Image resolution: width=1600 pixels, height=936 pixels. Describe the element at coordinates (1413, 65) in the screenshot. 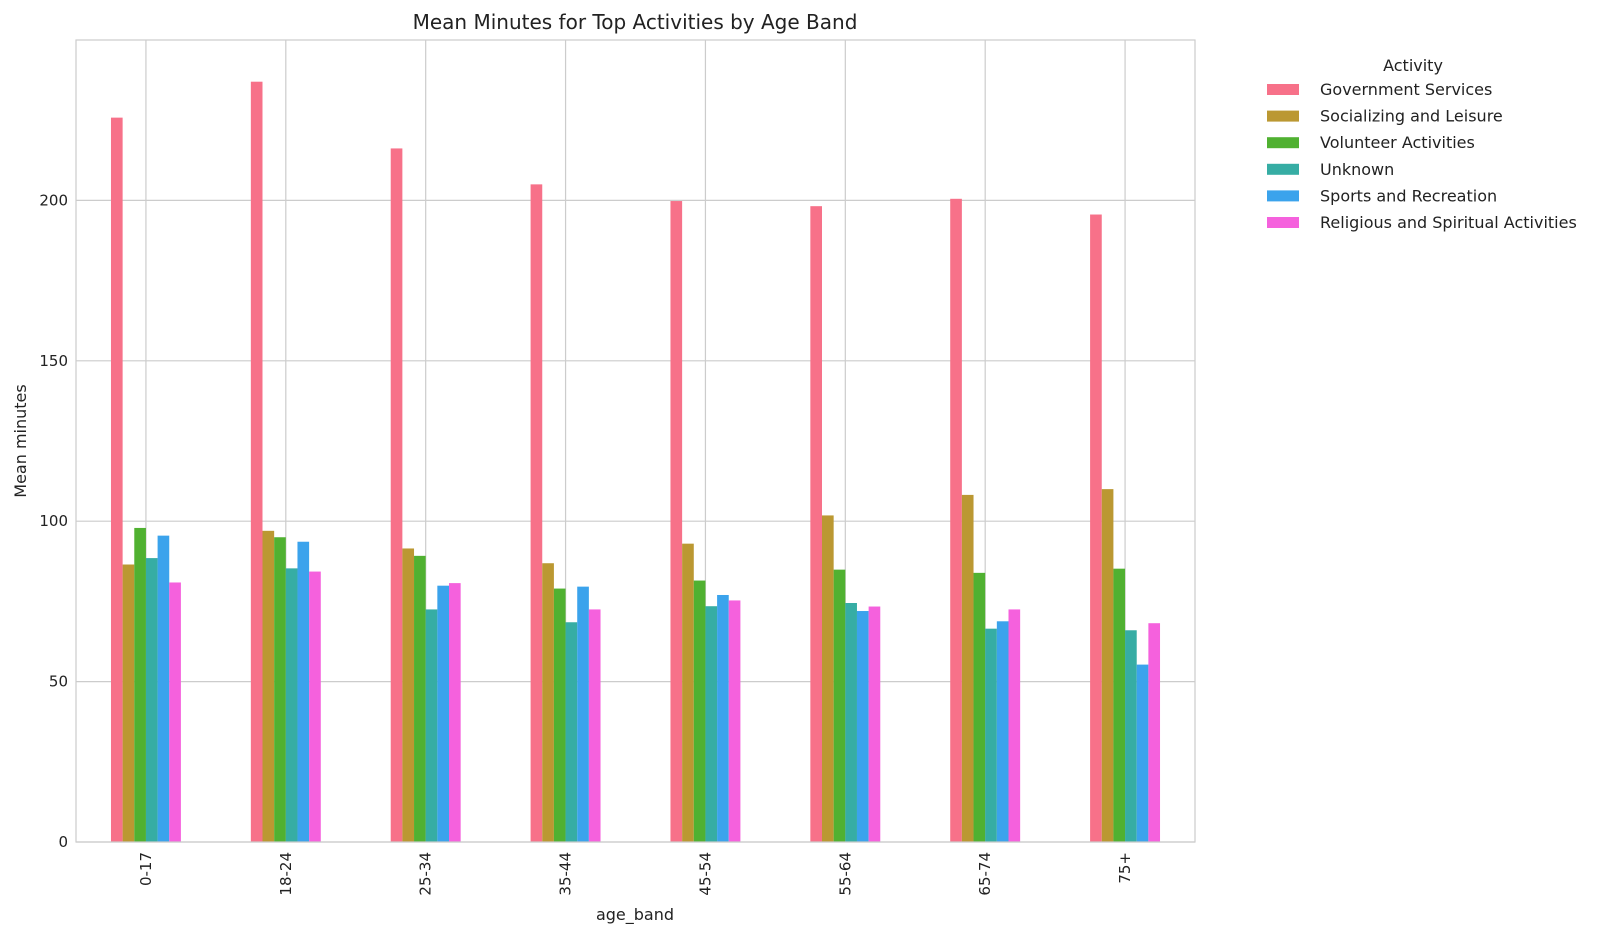

I see `legend-title: Activity` at that location.